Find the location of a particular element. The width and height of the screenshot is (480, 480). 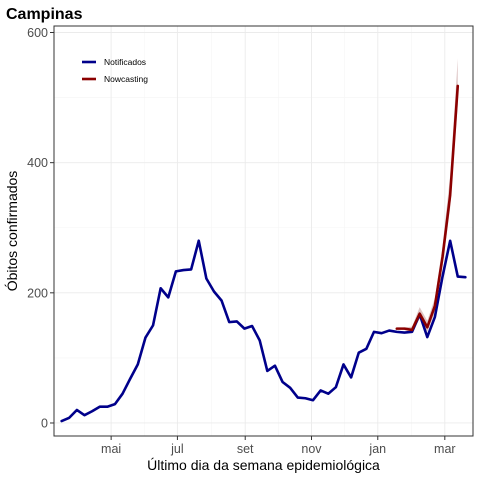

y-tick-label: 0 is located at coordinates (44, 423).